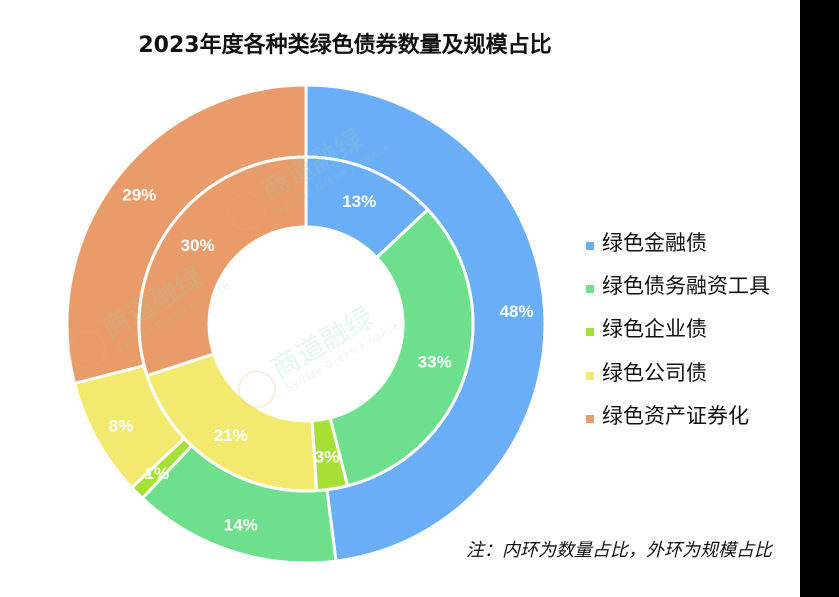 This screenshot has width=839, height=597. I want to click on legend-item: 绿色债务融资工具, so click(678, 288).